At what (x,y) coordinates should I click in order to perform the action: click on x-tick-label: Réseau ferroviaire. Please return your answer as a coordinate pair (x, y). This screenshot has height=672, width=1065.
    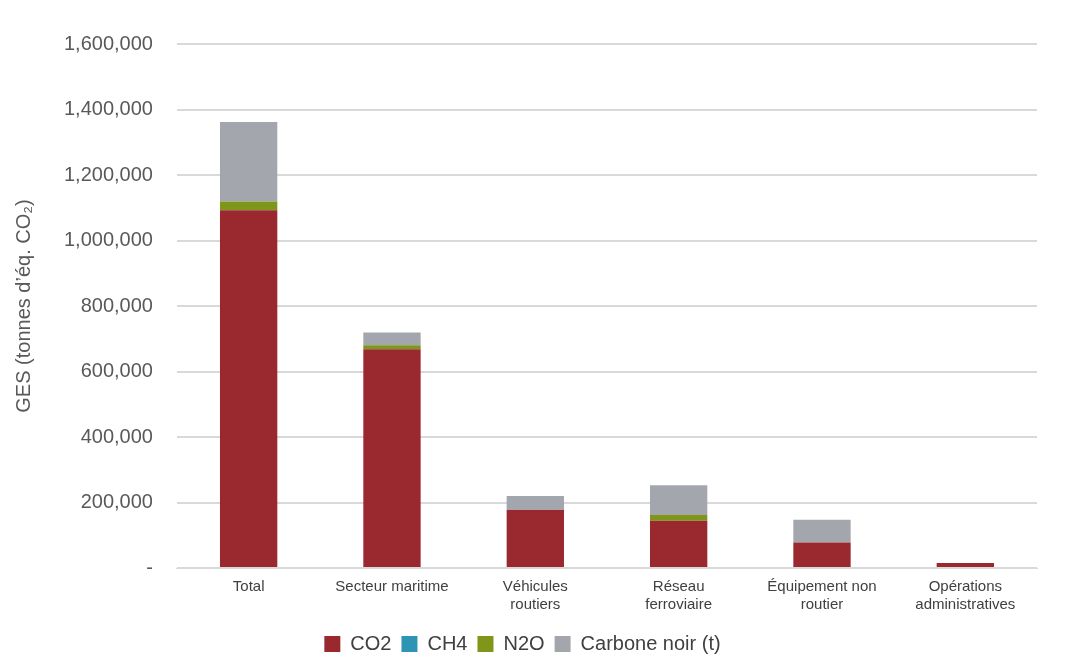
    Looking at the image, I should click on (678, 595).